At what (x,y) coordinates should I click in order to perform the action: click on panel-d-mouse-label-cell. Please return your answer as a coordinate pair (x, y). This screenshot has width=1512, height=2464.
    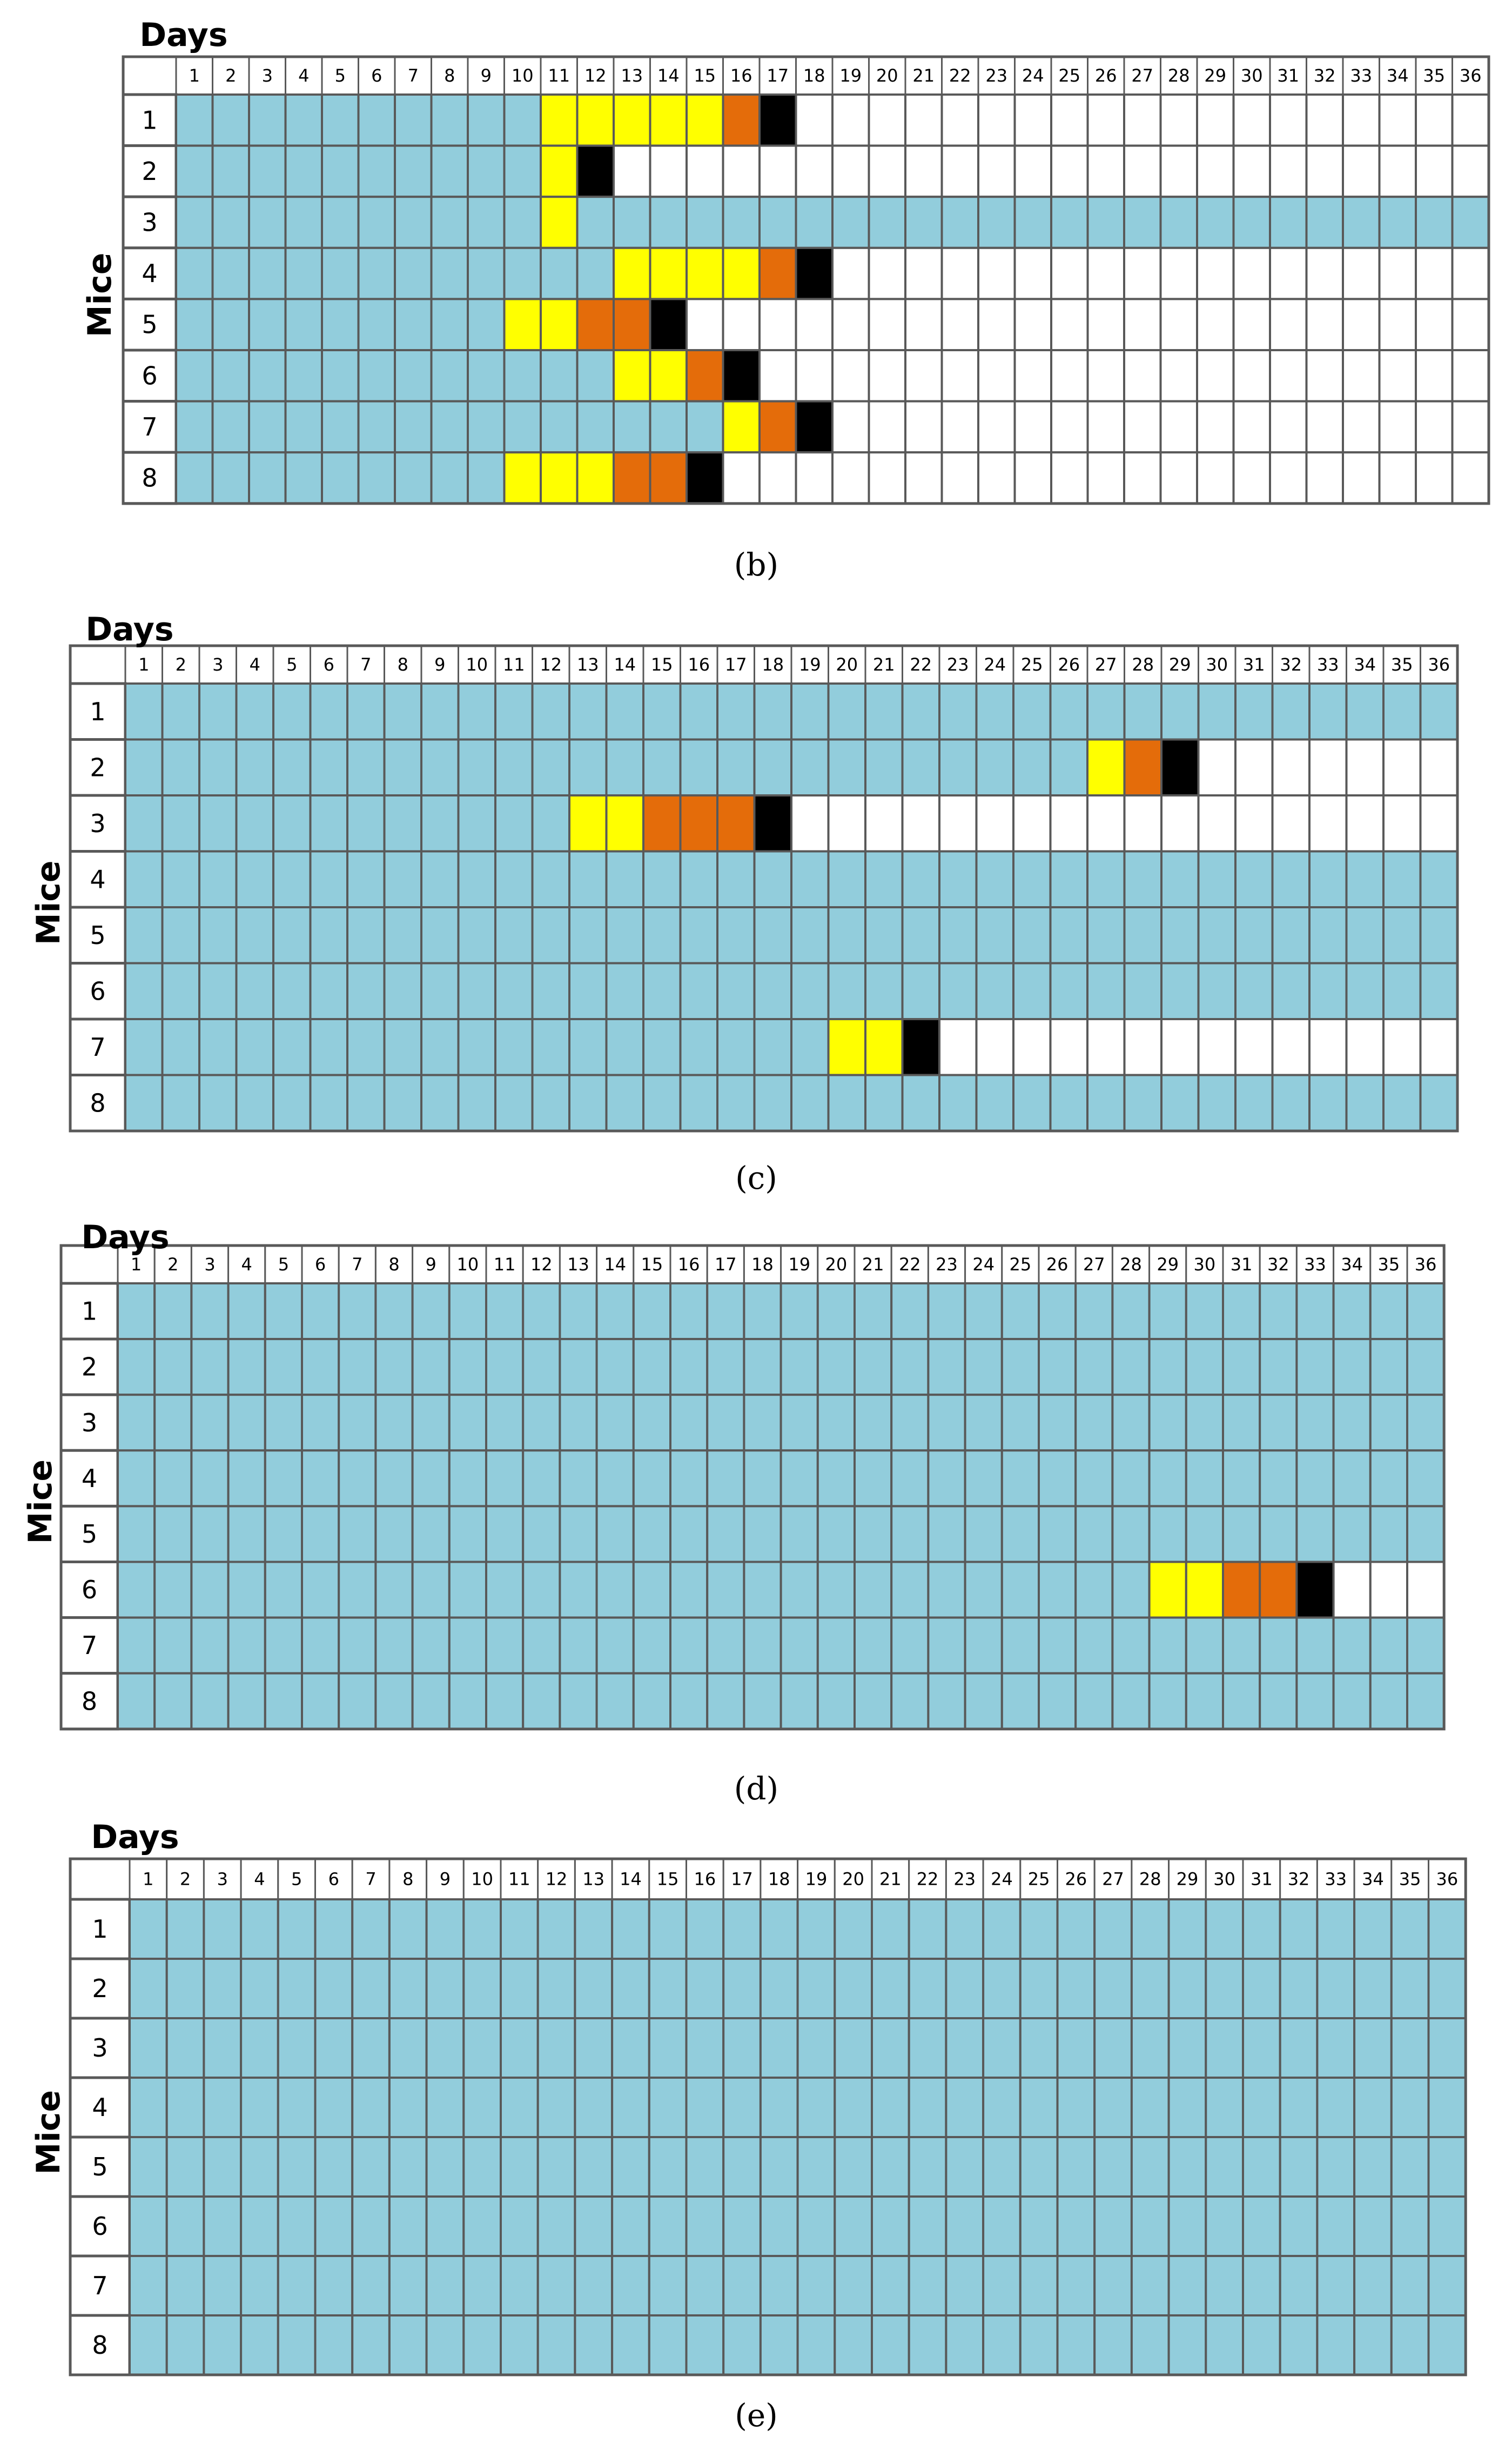
    Looking at the image, I should click on (89, 1533).